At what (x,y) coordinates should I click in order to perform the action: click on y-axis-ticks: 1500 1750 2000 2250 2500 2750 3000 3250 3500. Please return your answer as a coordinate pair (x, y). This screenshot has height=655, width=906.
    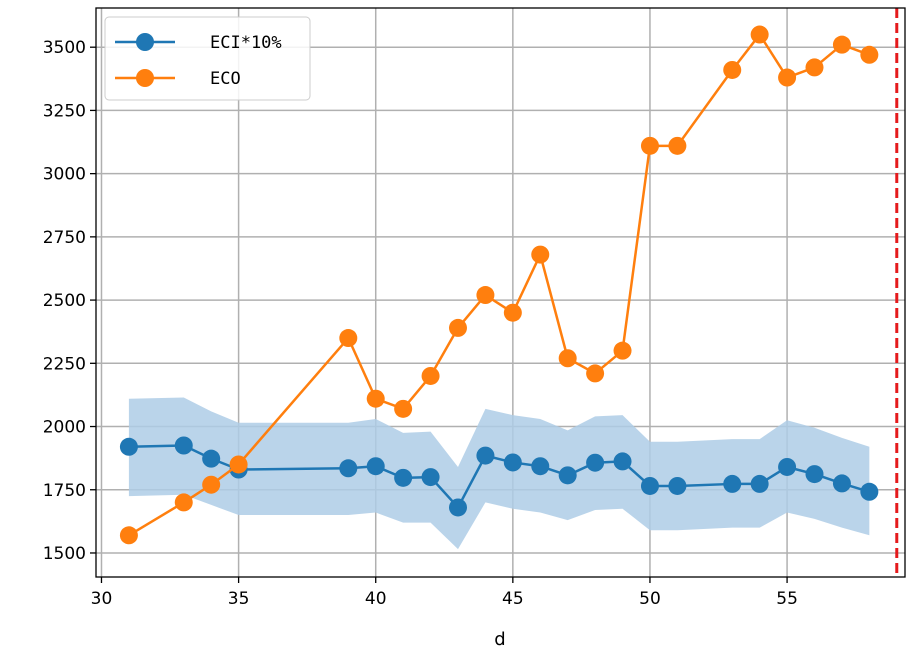
    Looking at the image, I should click on (69, 301).